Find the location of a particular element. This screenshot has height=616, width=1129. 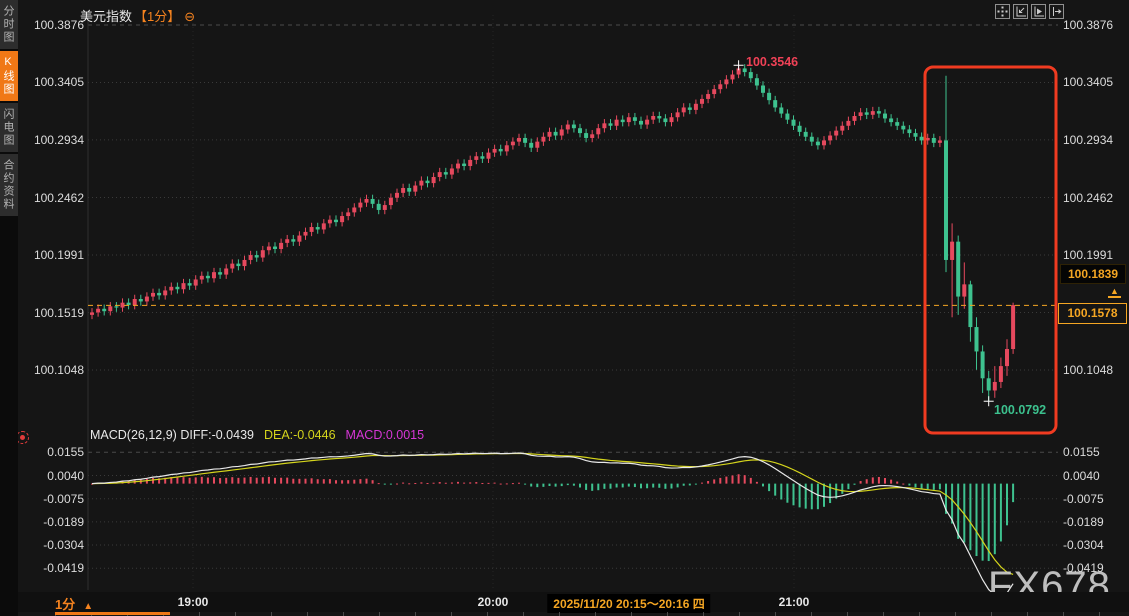

period-dropdown-icon: ▲ is located at coordinates (88, 606).